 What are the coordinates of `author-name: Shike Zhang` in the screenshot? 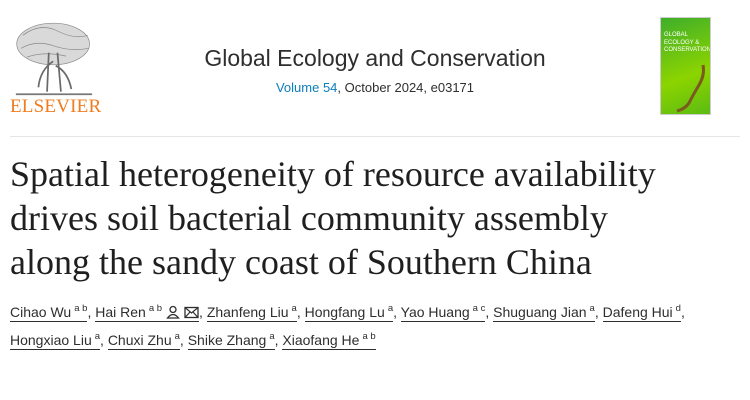 It's located at (227, 340).